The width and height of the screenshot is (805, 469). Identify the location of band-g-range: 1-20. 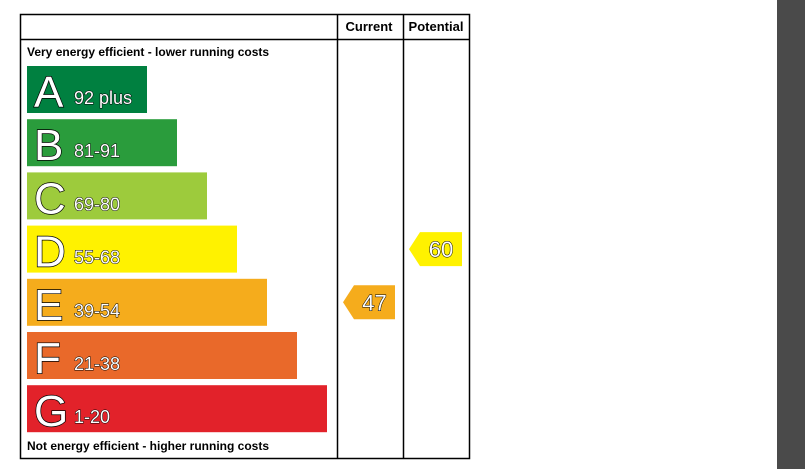
(92, 417).